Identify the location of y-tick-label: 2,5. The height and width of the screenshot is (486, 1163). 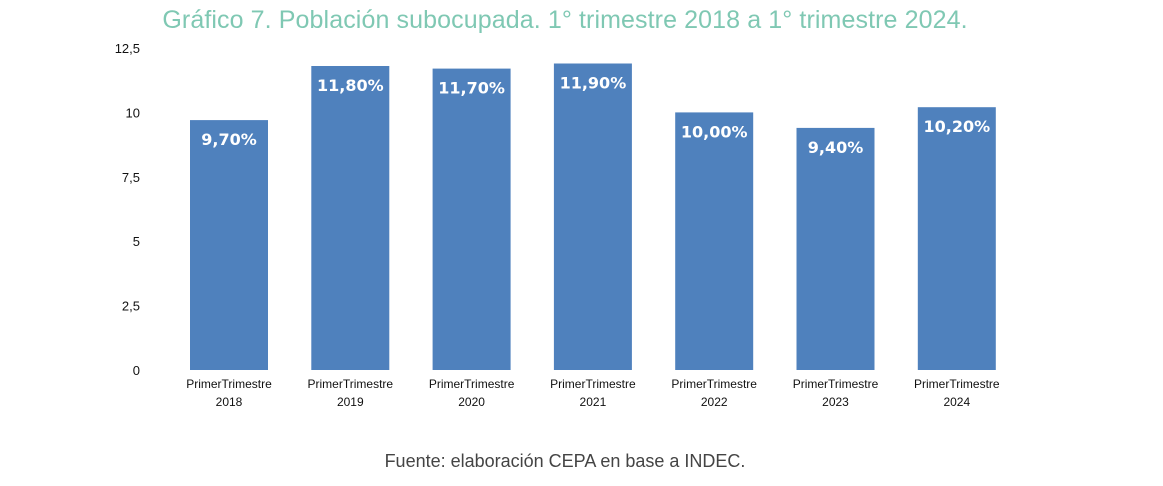
(131, 306).